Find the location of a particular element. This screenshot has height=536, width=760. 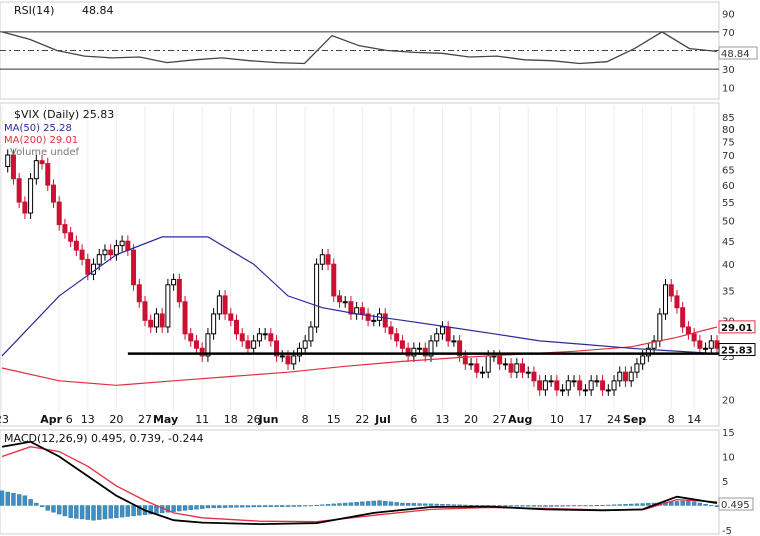

macd-title: MACD(12,26,9) 0.495, 0.739, -0.244 is located at coordinates (103, 438).